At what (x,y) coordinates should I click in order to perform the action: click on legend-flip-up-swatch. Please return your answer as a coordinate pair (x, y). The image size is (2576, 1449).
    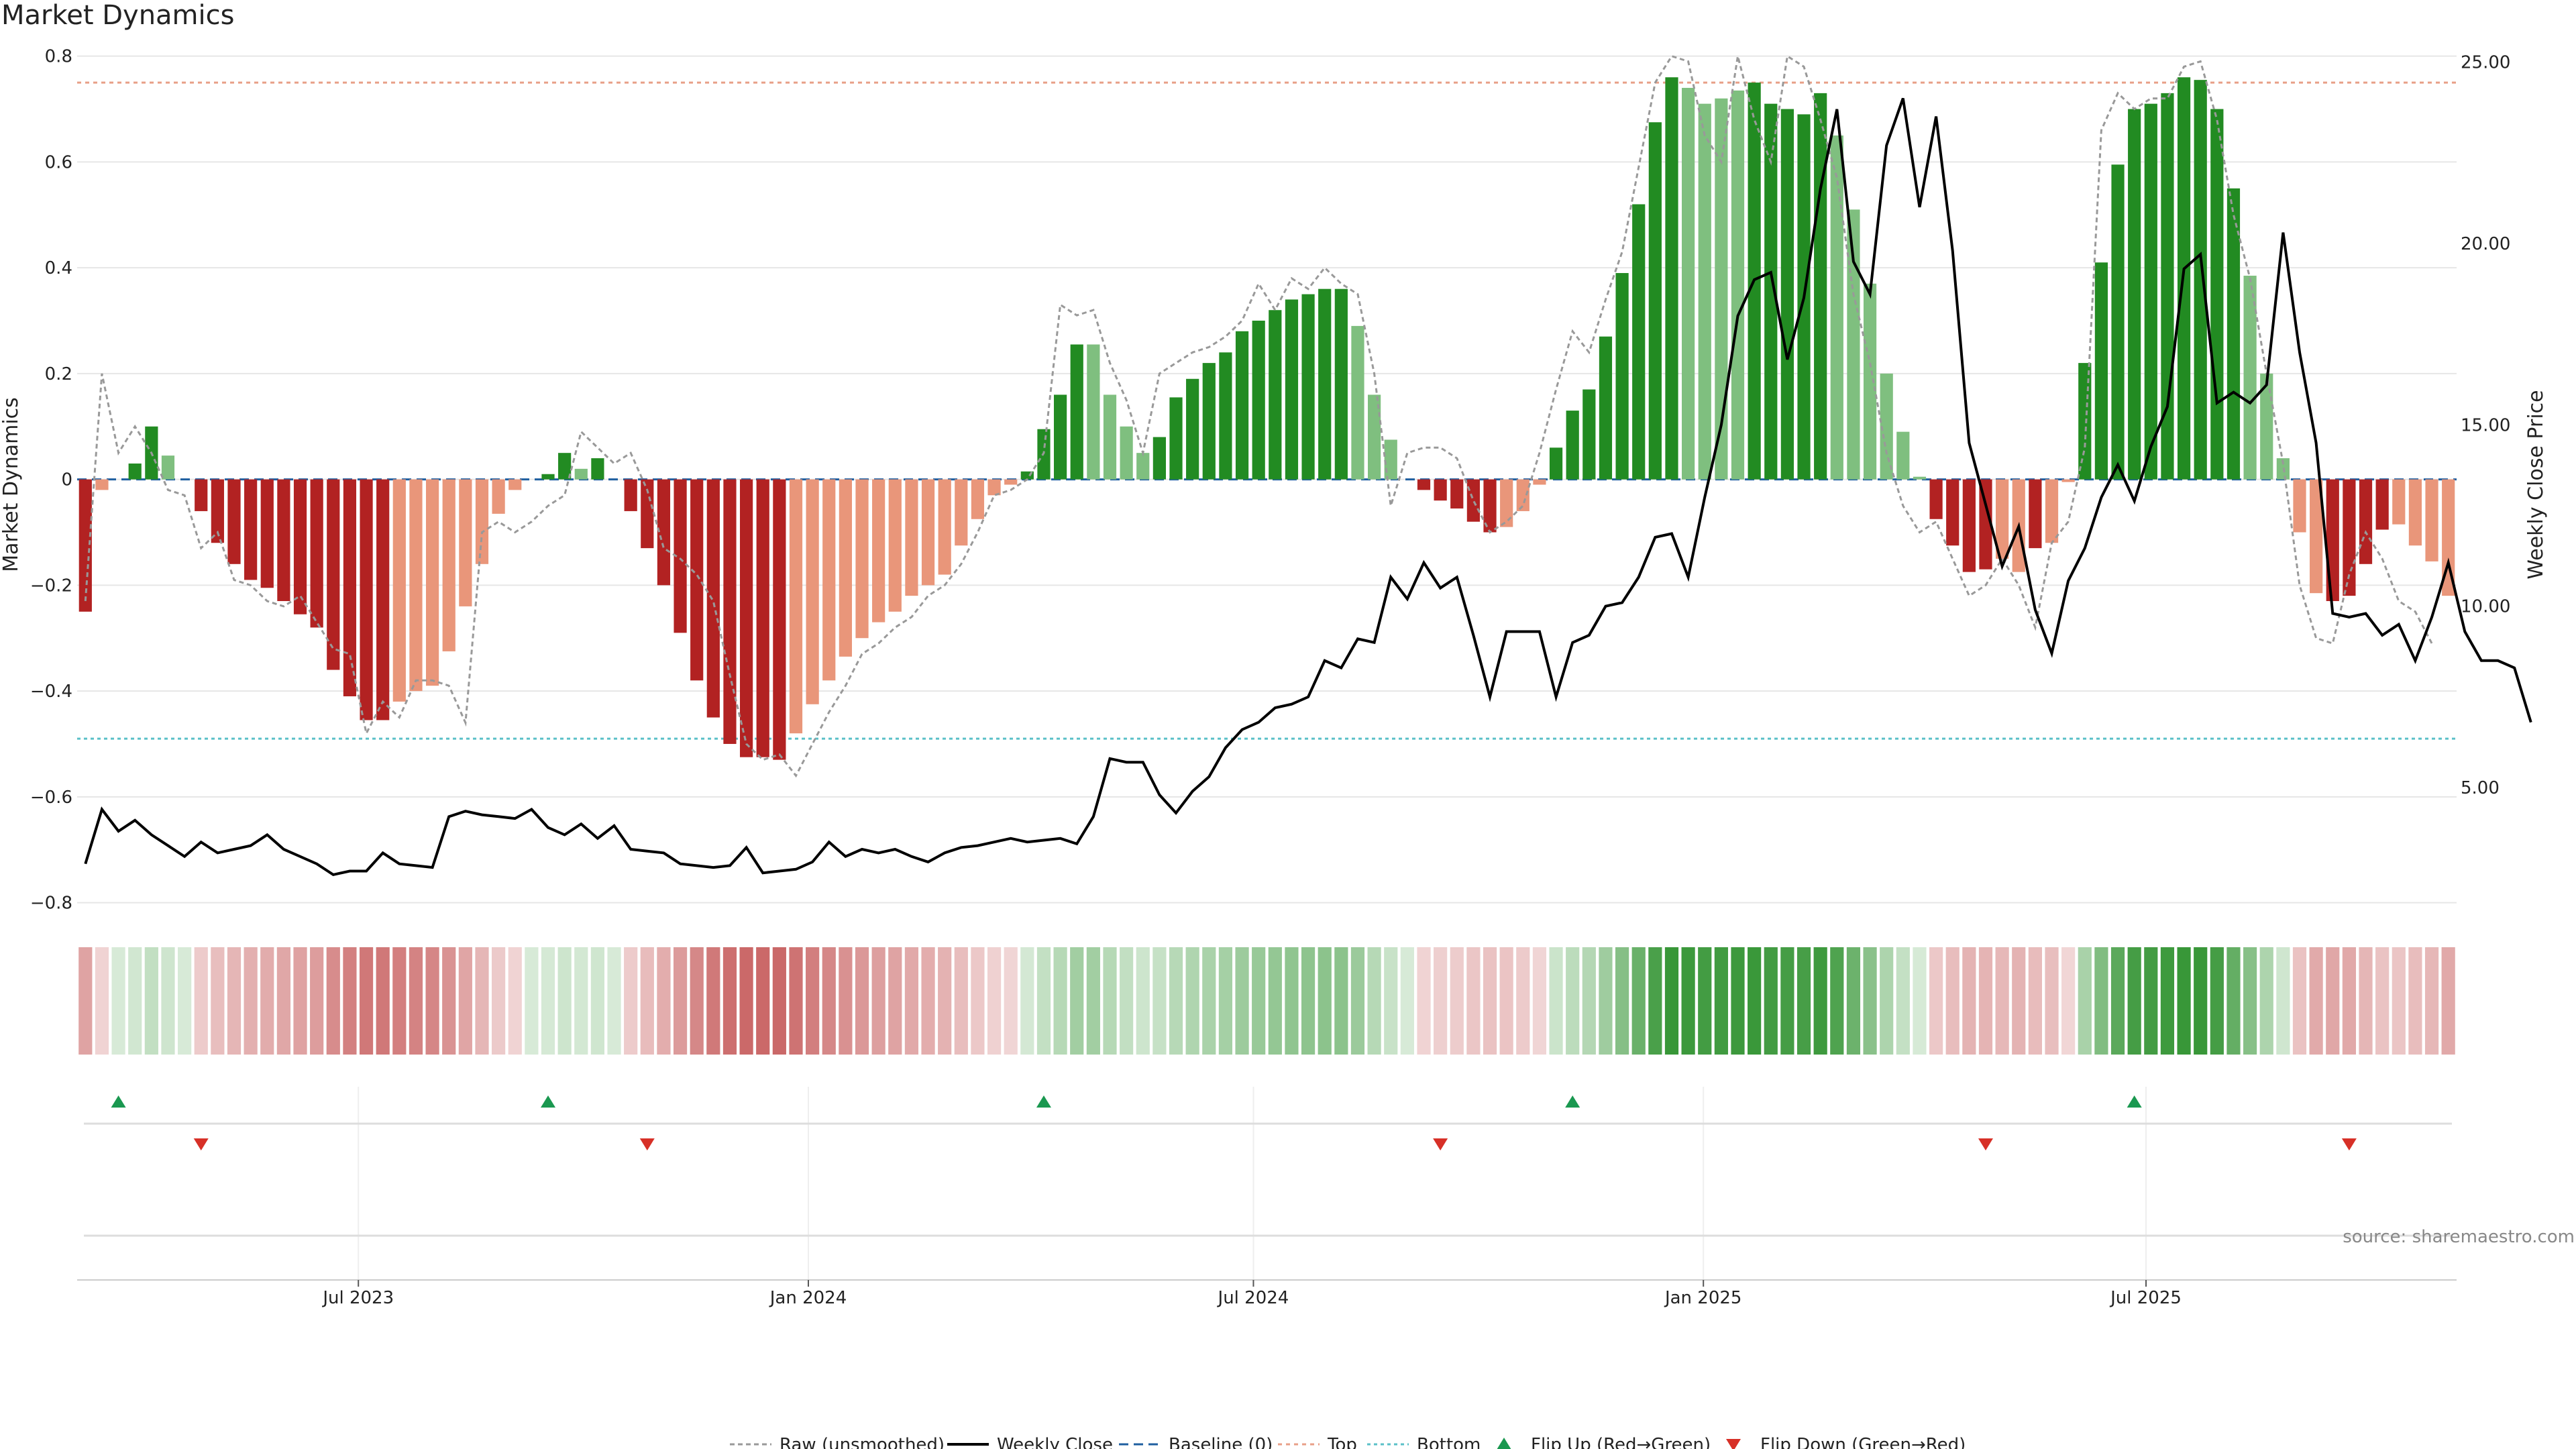
    Looking at the image, I should click on (1504, 1443).